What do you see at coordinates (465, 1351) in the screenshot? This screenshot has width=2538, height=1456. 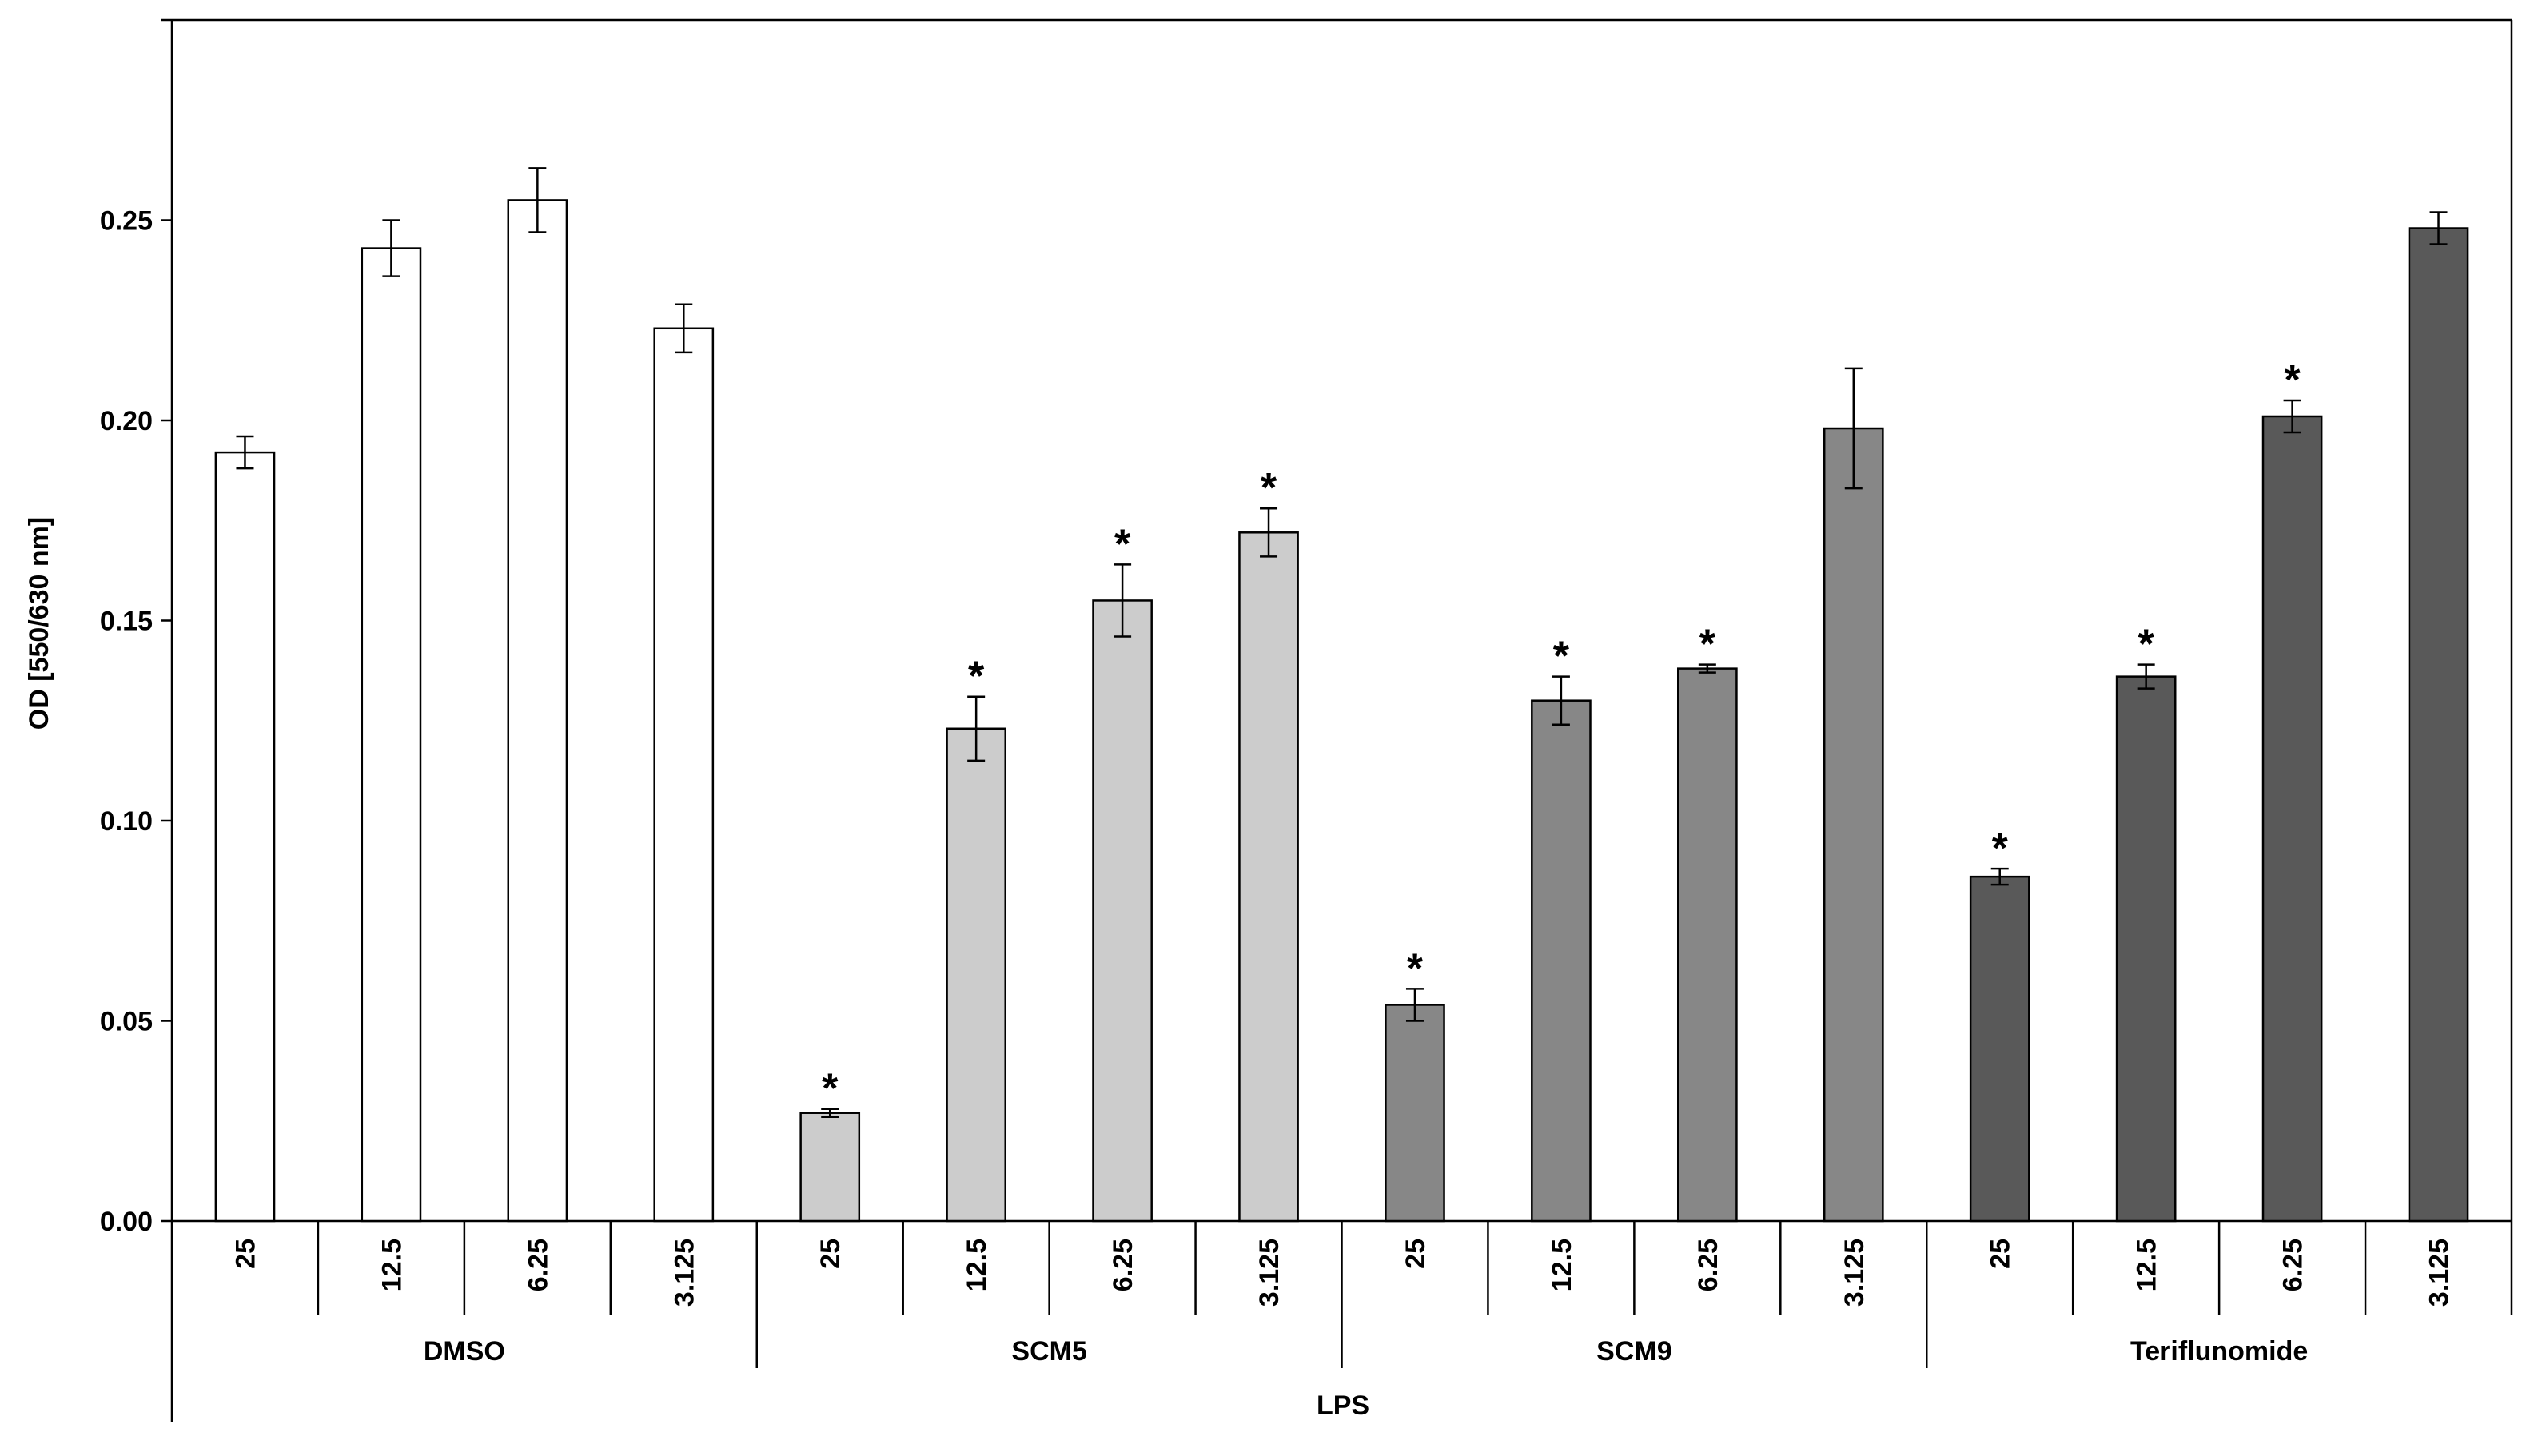 I see `x-group-label: DMSO` at bounding box center [465, 1351].